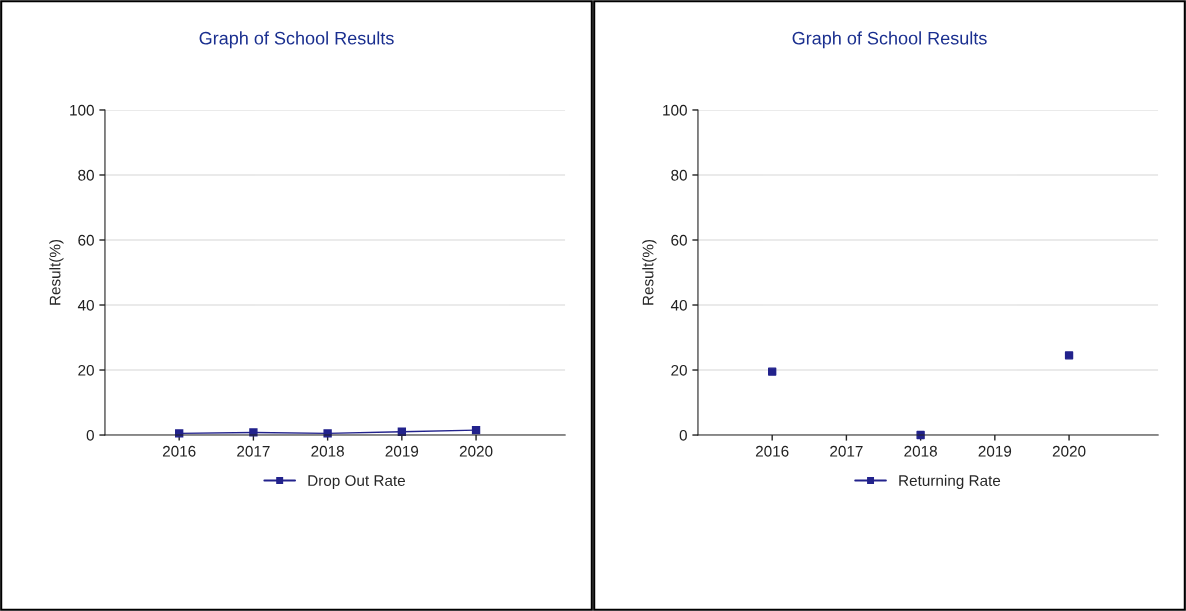  What do you see at coordinates (950, 482) in the screenshot?
I see `legend-label: Returning Rate` at bounding box center [950, 482].